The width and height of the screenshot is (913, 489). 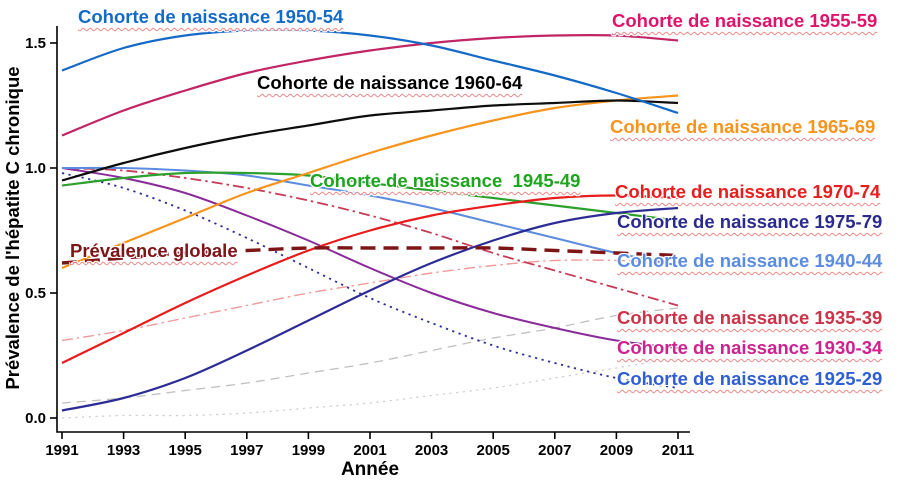 I want to click on y-tick-label: 1.0, so click(x=35, y=168).